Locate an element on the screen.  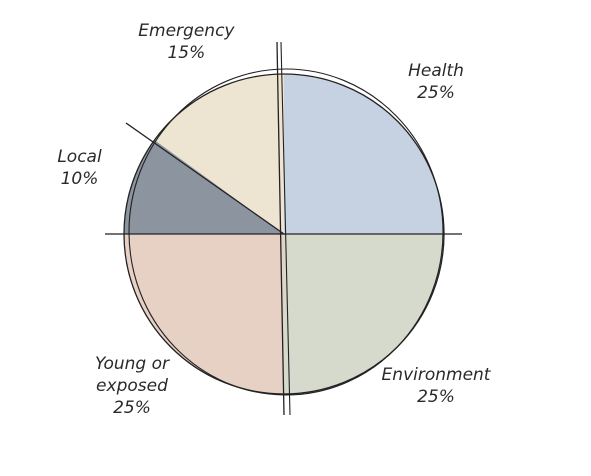
category-label: Local is located at coordinates (79, 156).